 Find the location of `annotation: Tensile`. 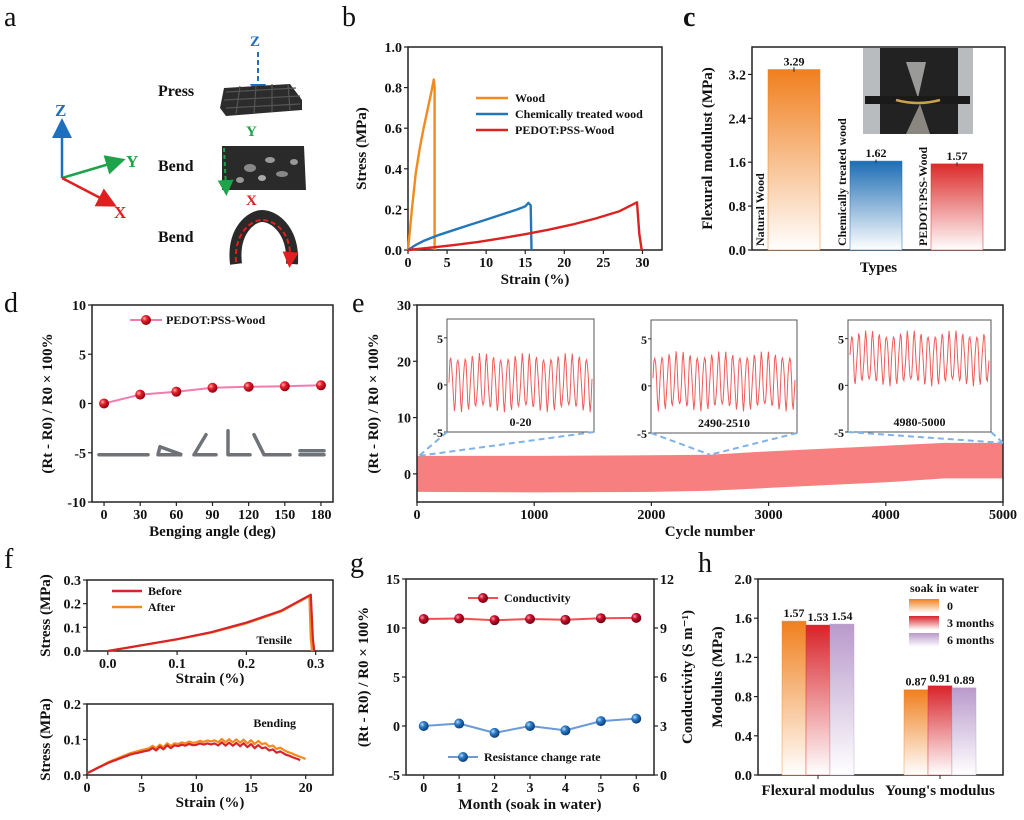

annotation: Tensile is located at coordinates (274, 640).